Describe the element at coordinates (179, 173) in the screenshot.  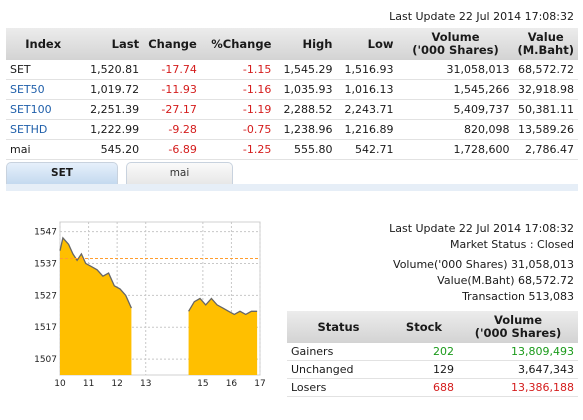
I see `tab-mai: mai` at that location.